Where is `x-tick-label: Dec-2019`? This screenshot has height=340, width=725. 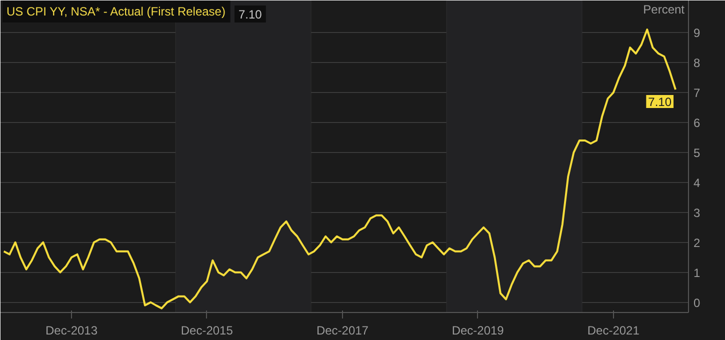 x-tick-label: Dec-2019 is located at coordinates (478, 331).